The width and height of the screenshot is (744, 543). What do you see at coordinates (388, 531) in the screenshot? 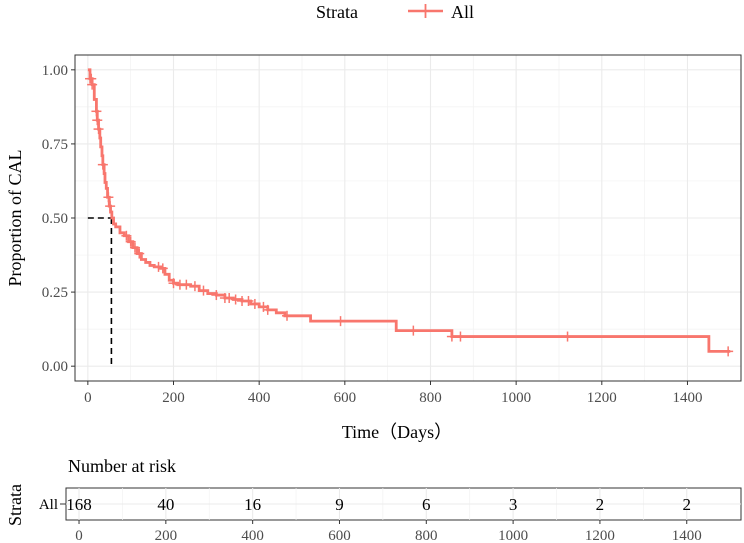
I see `risk-table-x-axis: 0 200 400 600 800 1000 1200 1400` at bounding box center [388, 531].